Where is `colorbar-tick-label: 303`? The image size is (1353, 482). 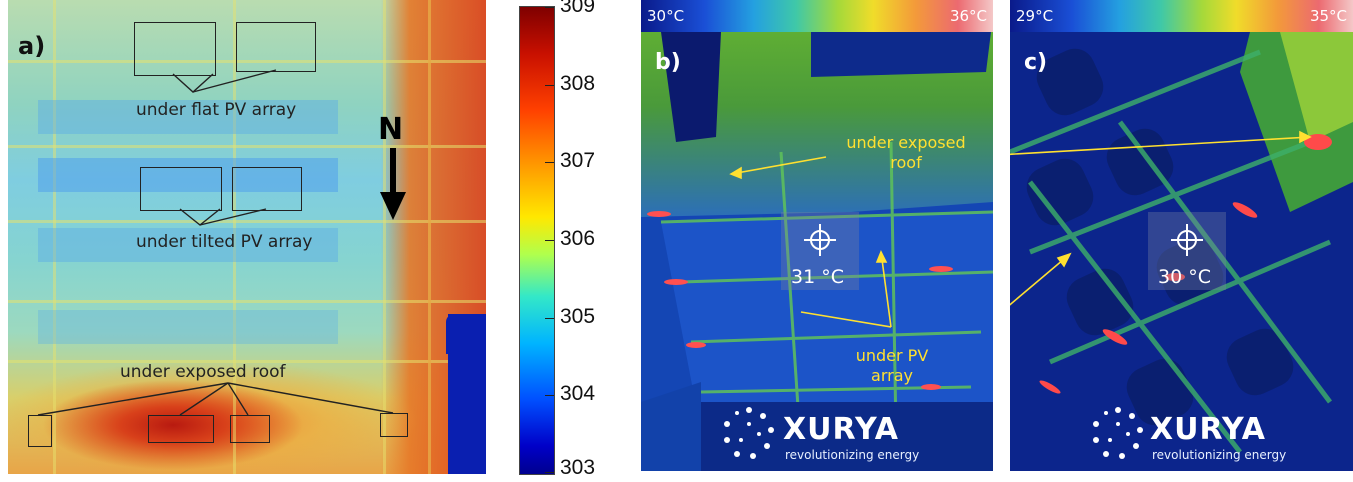 colorbar-tick-label: 303 is located at coordinates (578, 467).